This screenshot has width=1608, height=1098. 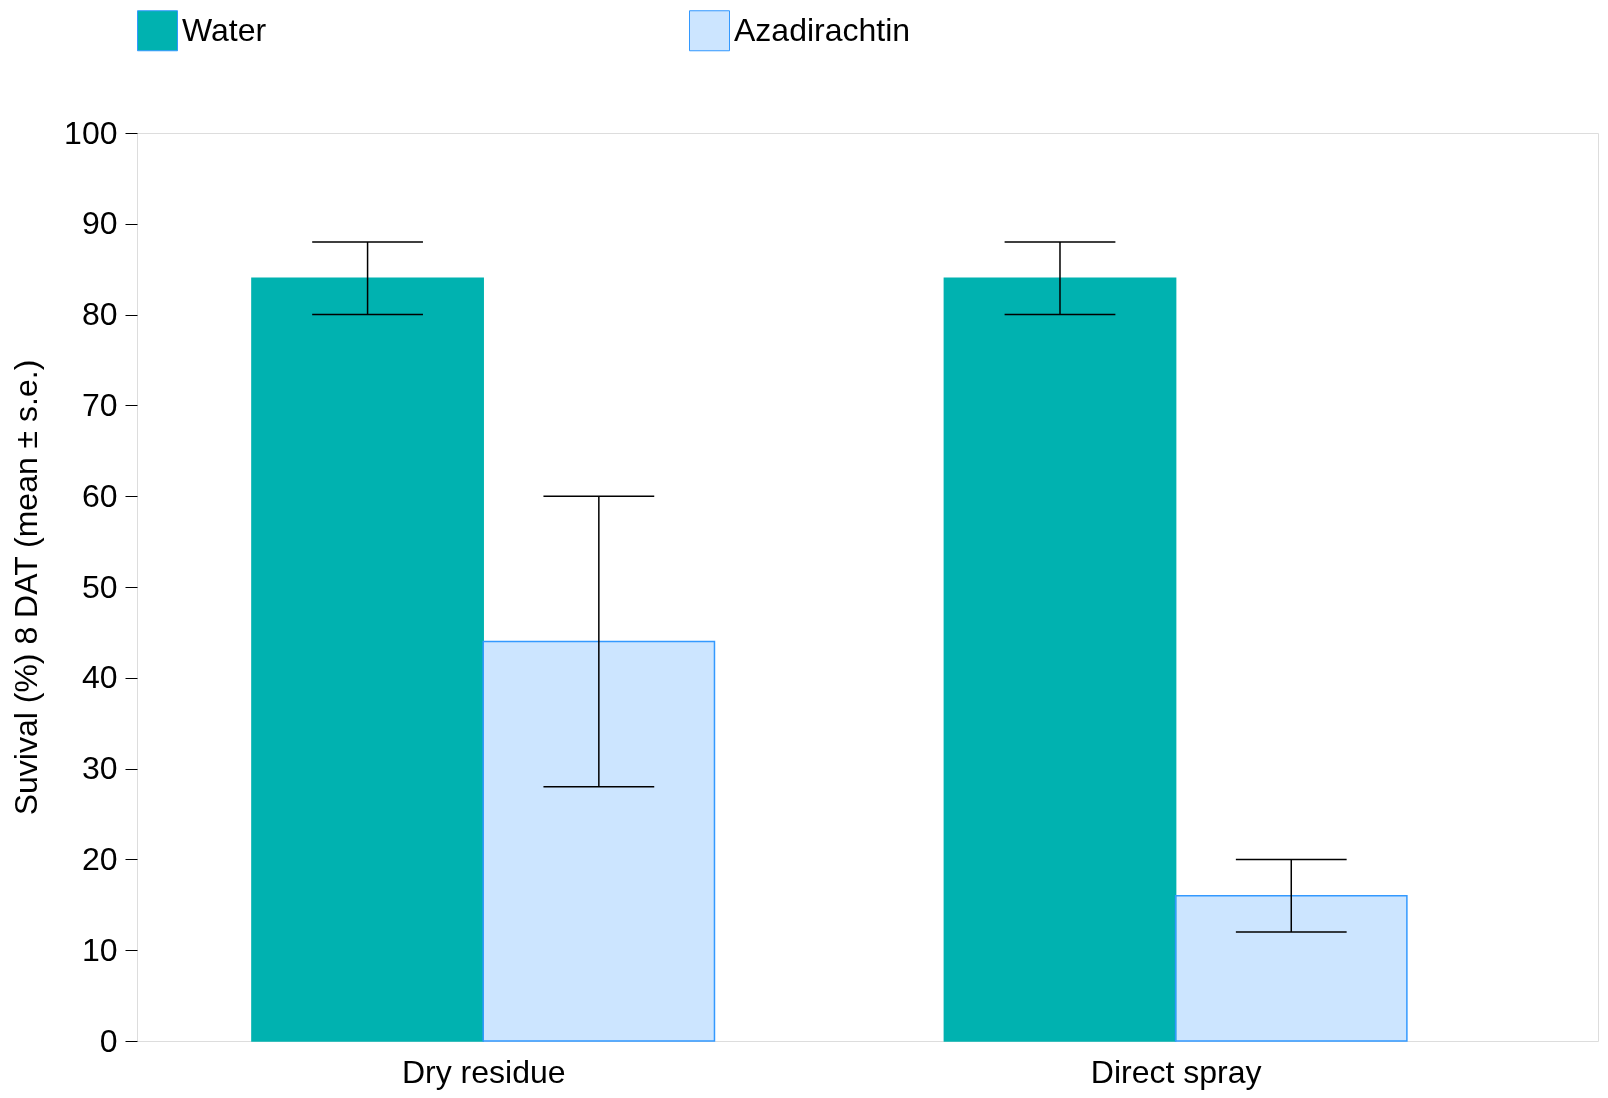 What do you see at coordinates (99, 314) in the screenshot?
I see `y-tick-label: 80` at bounding box center [99, 314].